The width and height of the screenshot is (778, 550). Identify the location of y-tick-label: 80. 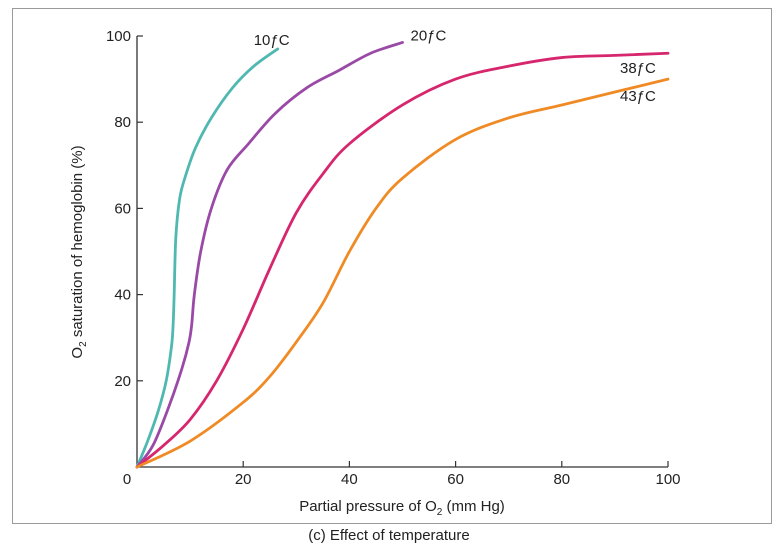
(122, 122).